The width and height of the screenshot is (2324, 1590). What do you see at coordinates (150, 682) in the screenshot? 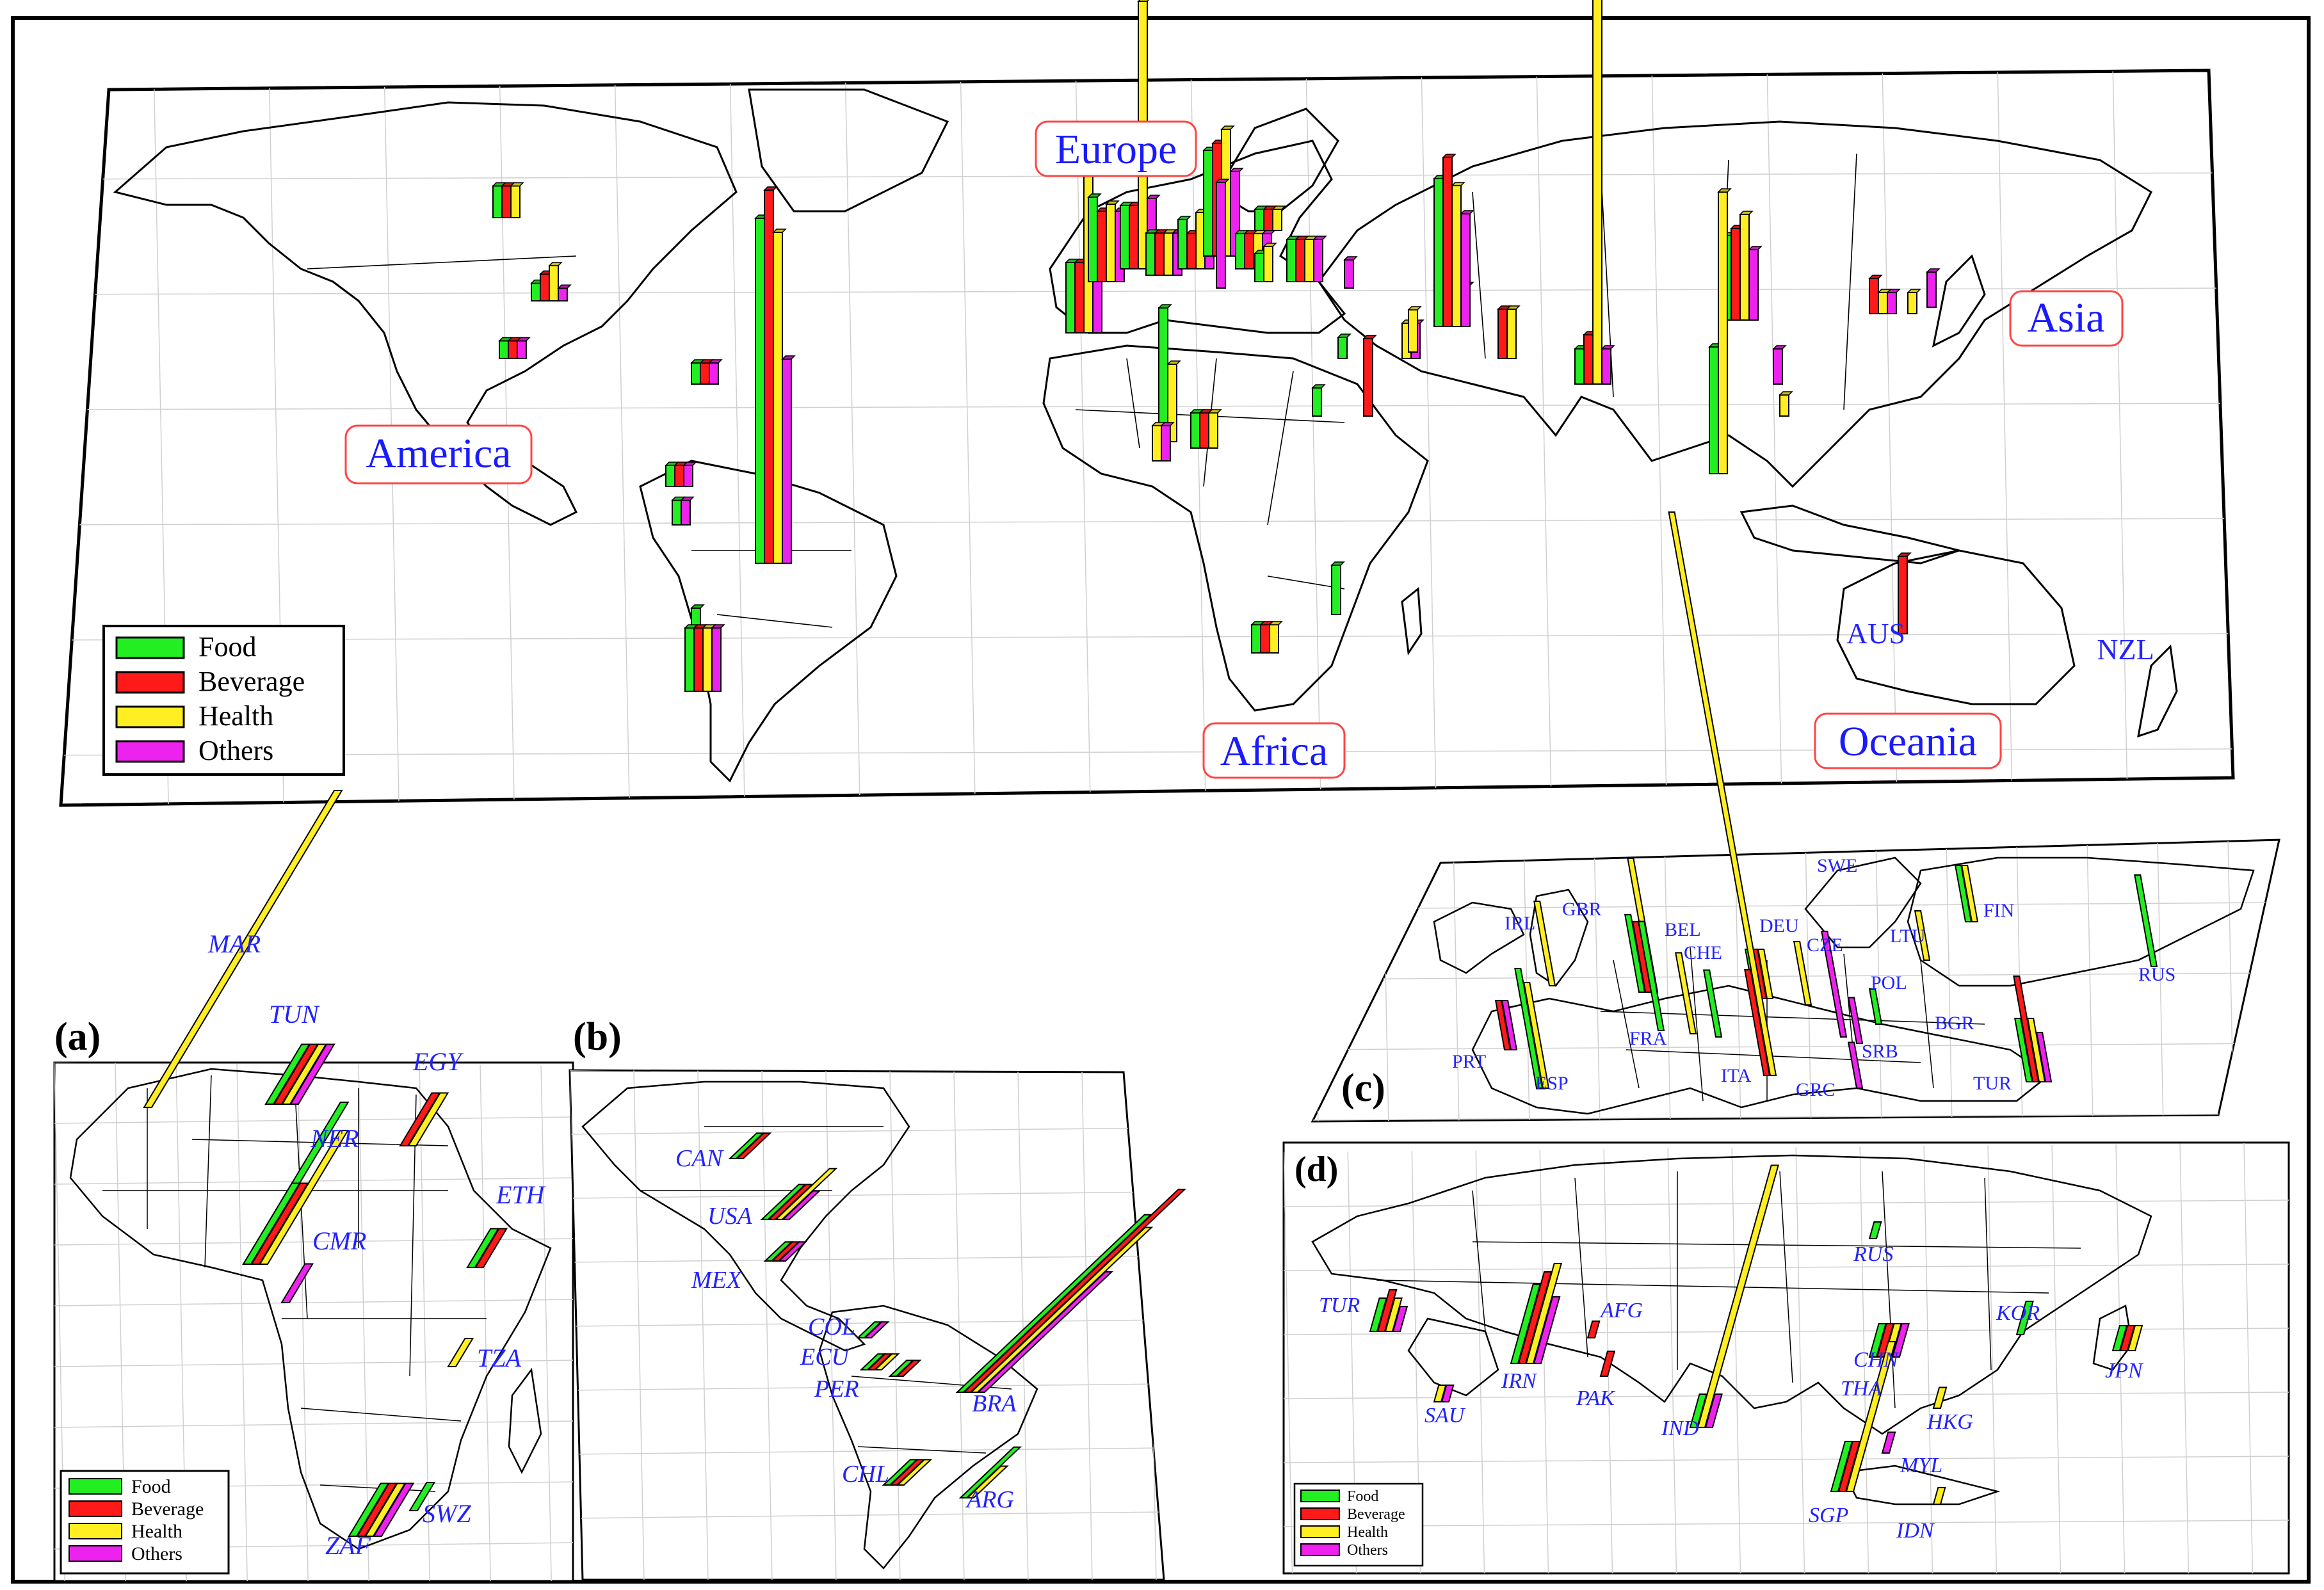
I see `legend-swatch-beverage` at bounding box center [150, 682].